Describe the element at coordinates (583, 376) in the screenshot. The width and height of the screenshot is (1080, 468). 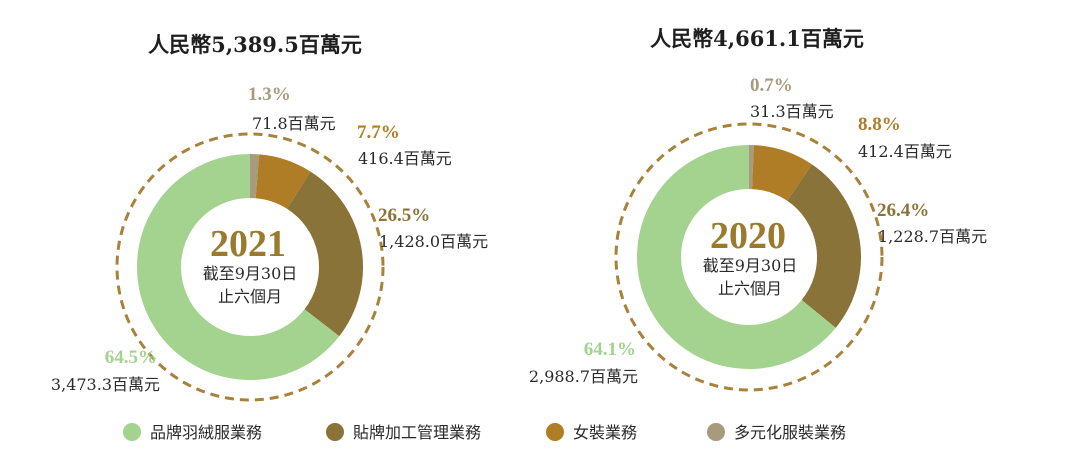
I see `data-label-amount: 2,988.7百萬元` at that location.